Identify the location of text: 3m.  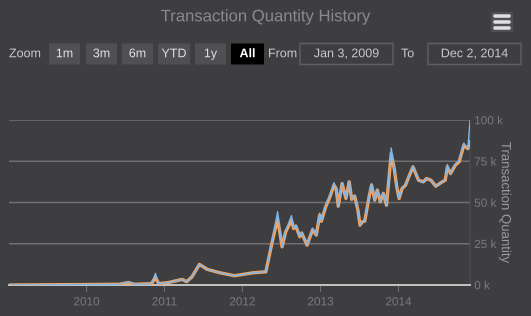
(101, 53).